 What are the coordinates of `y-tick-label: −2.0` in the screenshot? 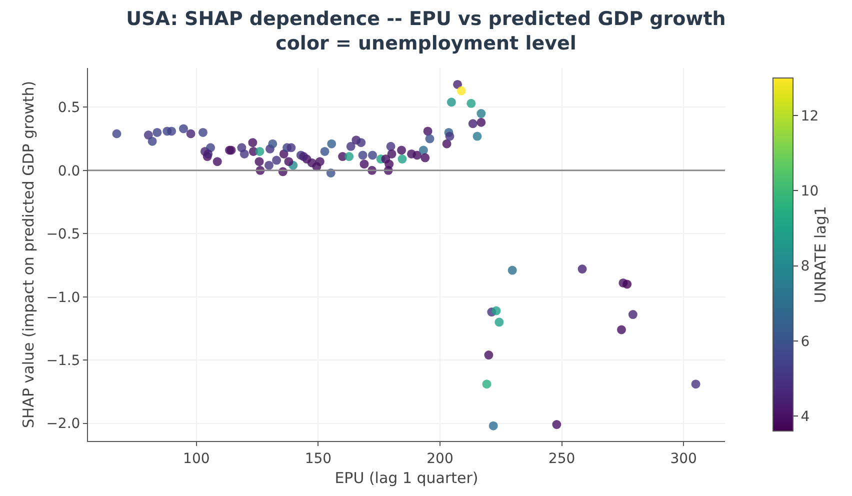 It's located at (63, 424).